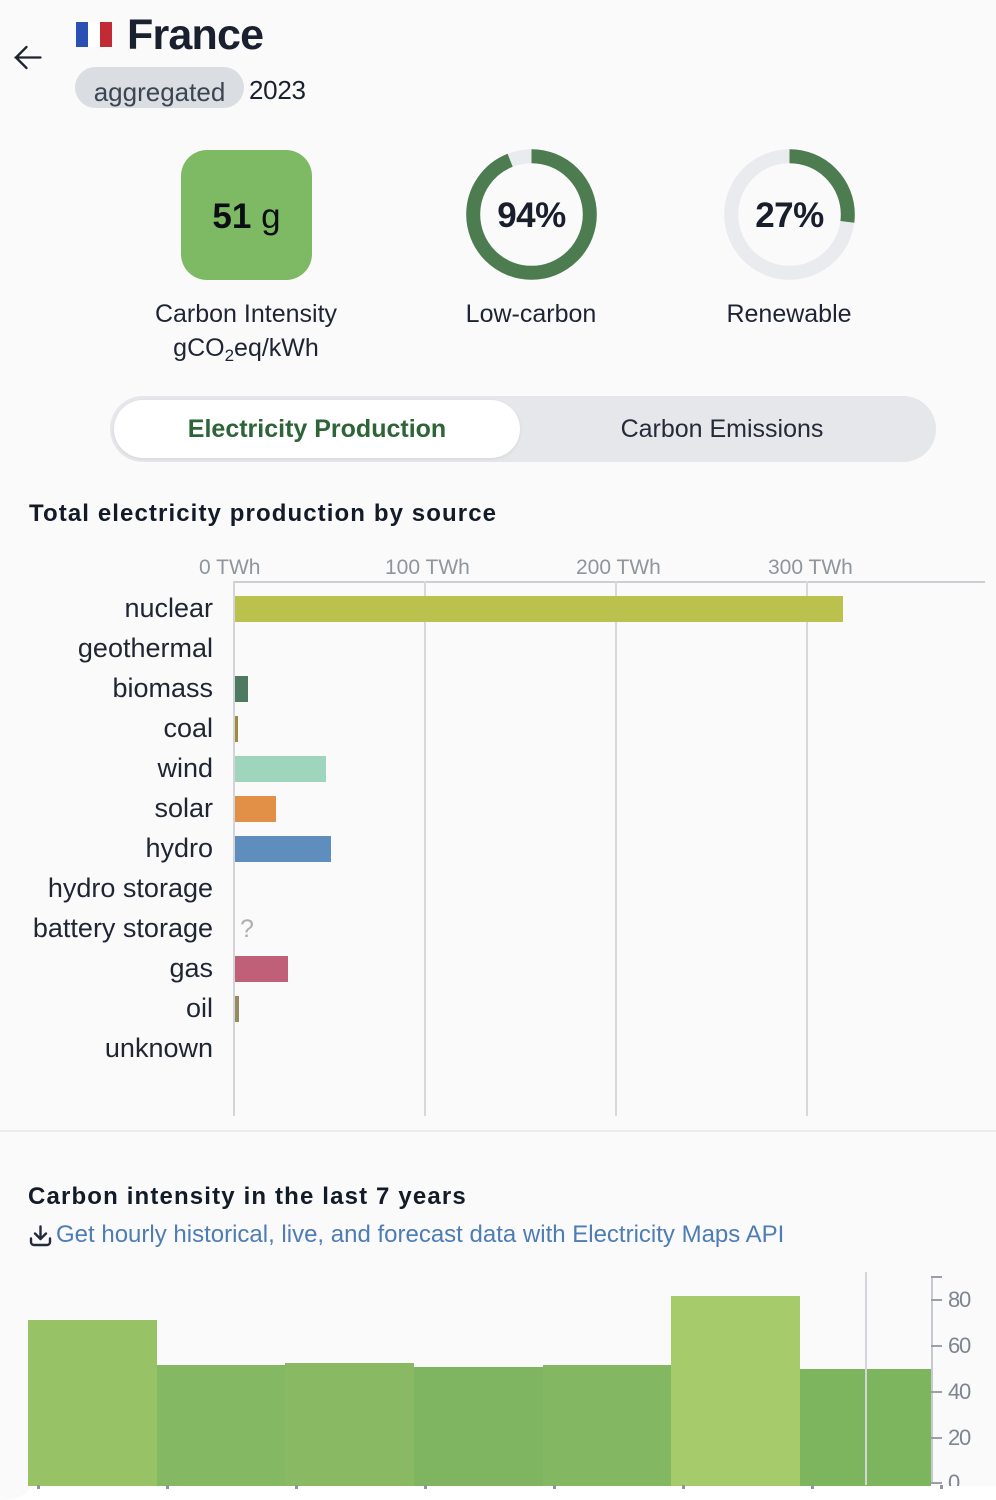  I want to click on svg-text: 27%, so click(789, 215).